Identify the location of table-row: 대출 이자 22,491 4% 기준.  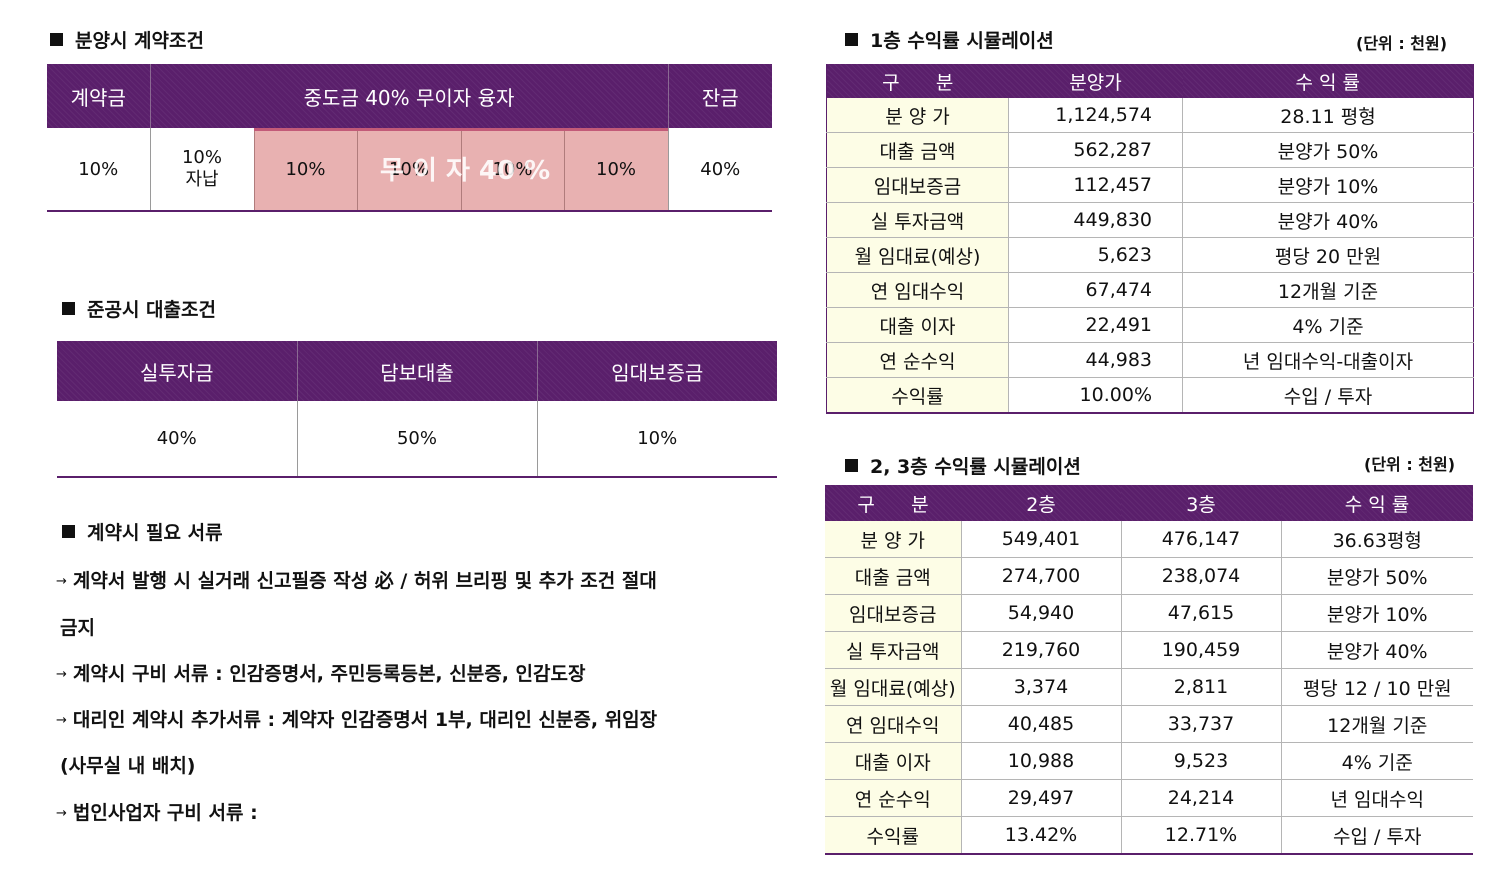
(1150, 325).